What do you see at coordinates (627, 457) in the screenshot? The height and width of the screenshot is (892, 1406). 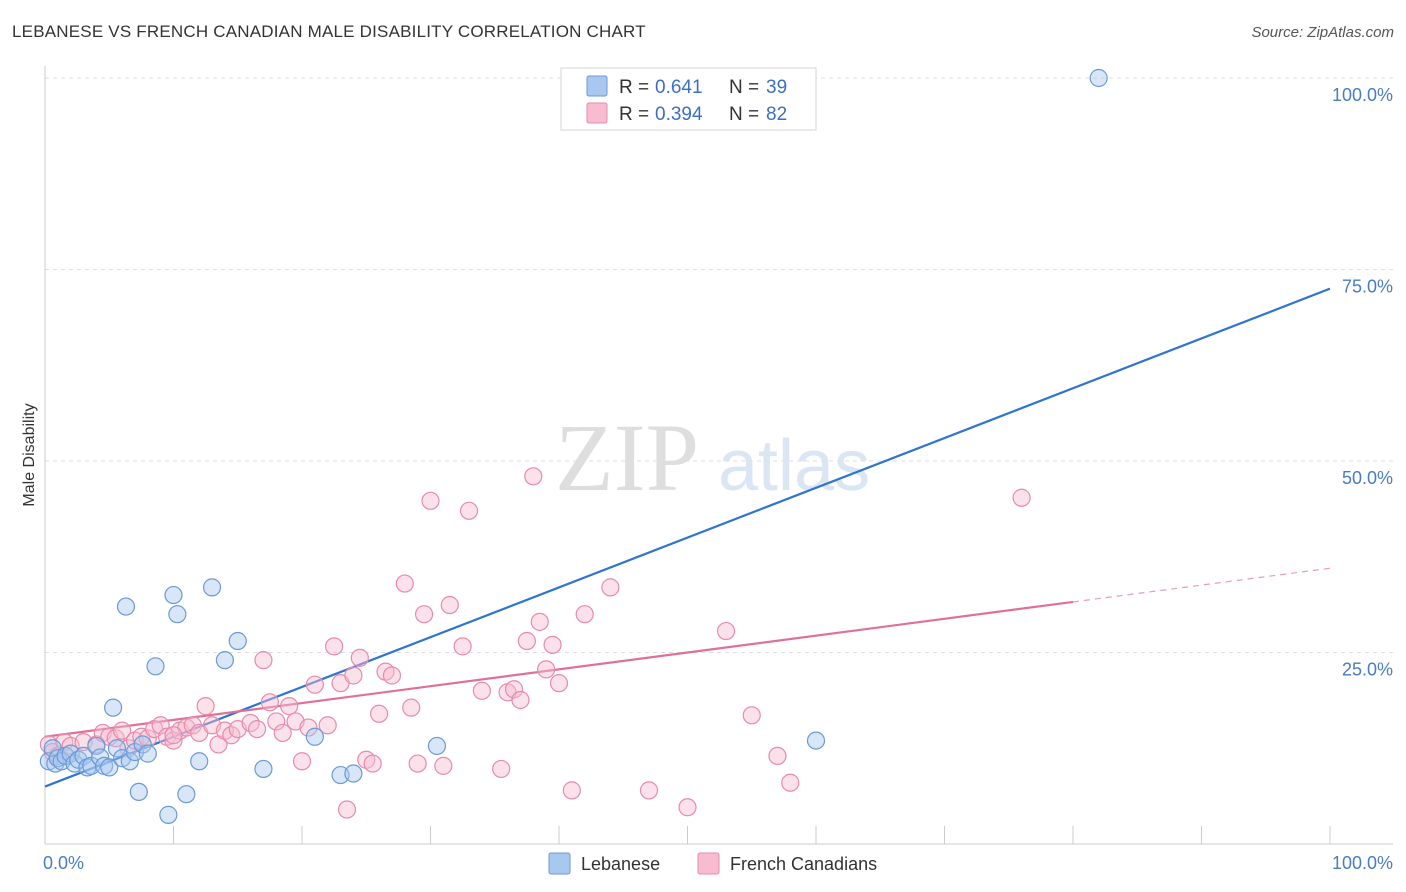 I see `watermark-zip: ZIP` at bounding box center [627, 457].